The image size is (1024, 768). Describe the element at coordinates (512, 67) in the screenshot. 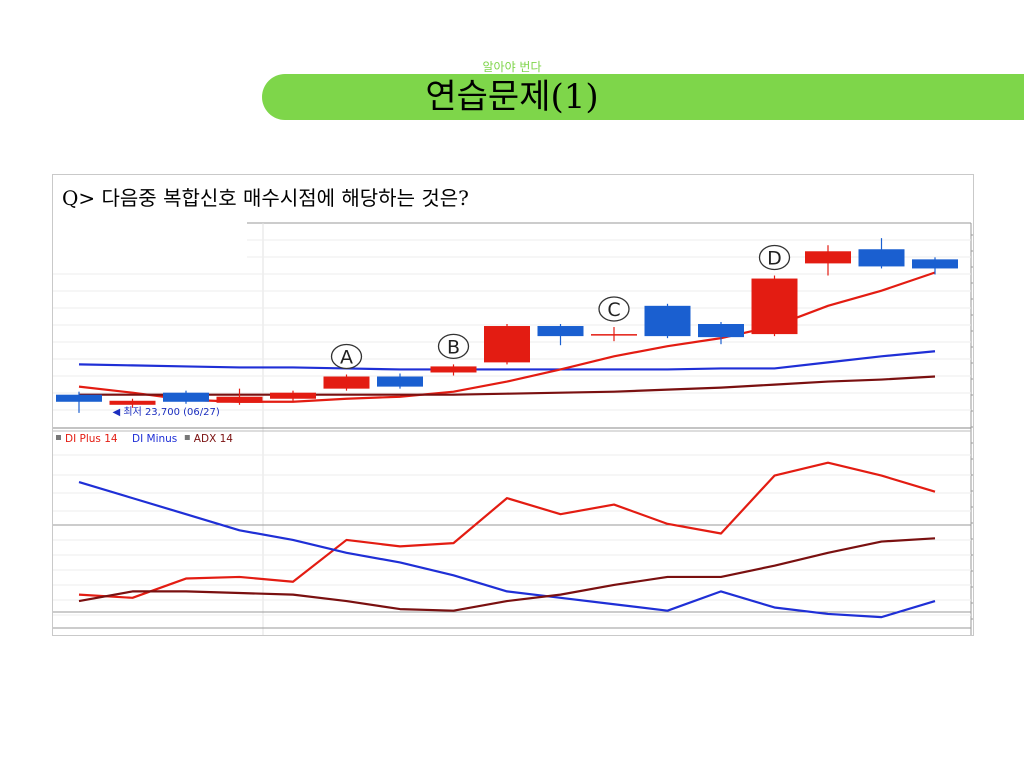

I see `page-subtitle: 알아야 번다` at that location.